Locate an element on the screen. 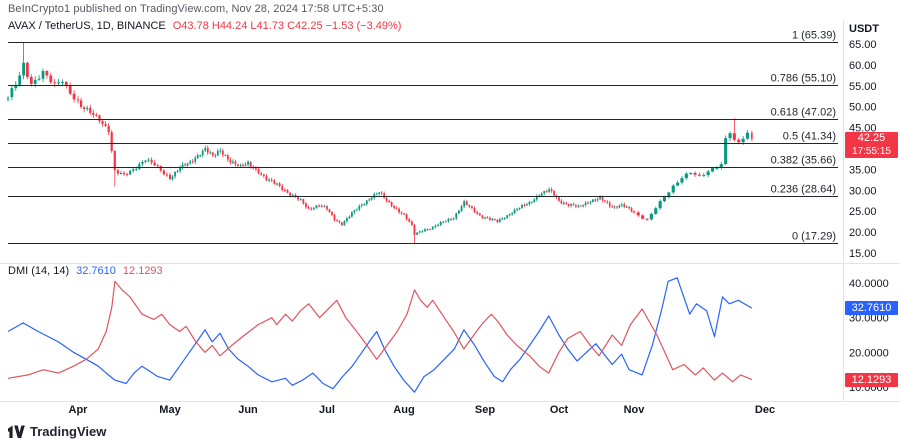 The image size is (900, 443). price-tick-label: 35.00 is located at coordinates (863, 170).